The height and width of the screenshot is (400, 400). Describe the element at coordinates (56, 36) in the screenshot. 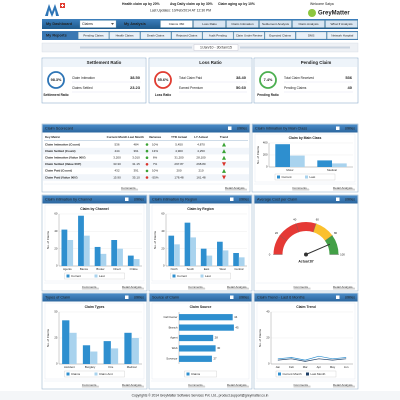

I see `nav-reports: My Reports` at that location.